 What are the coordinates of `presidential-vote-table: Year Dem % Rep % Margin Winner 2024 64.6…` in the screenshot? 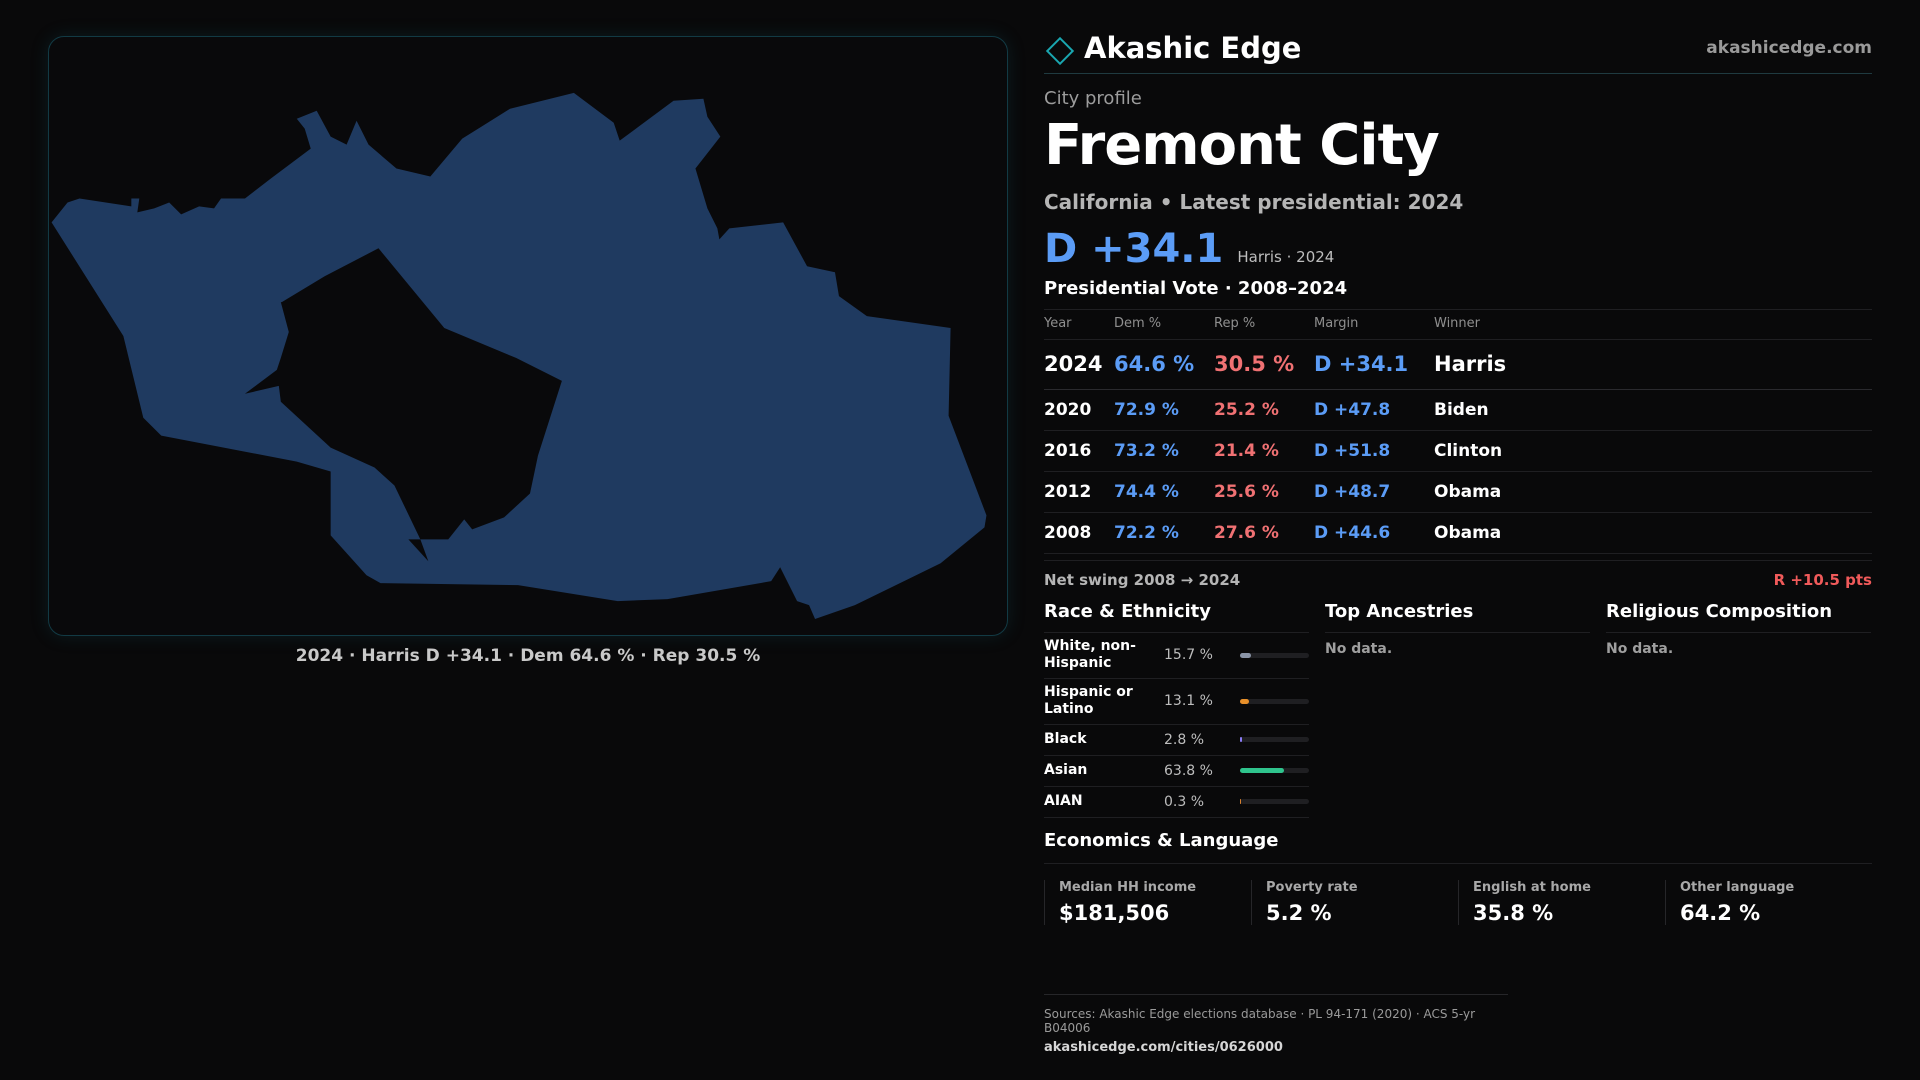 It's located at (1458, 431).